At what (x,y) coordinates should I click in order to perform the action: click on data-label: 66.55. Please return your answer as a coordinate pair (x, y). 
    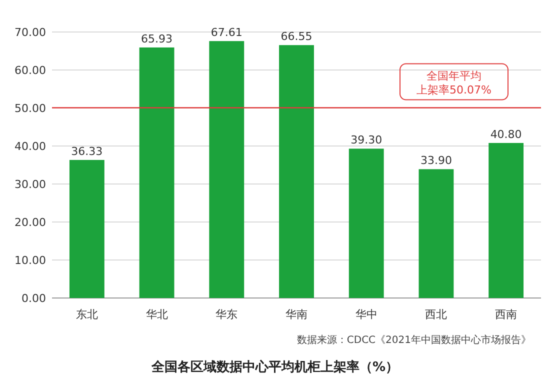
    Looking at the image, I should click on (296, 37).